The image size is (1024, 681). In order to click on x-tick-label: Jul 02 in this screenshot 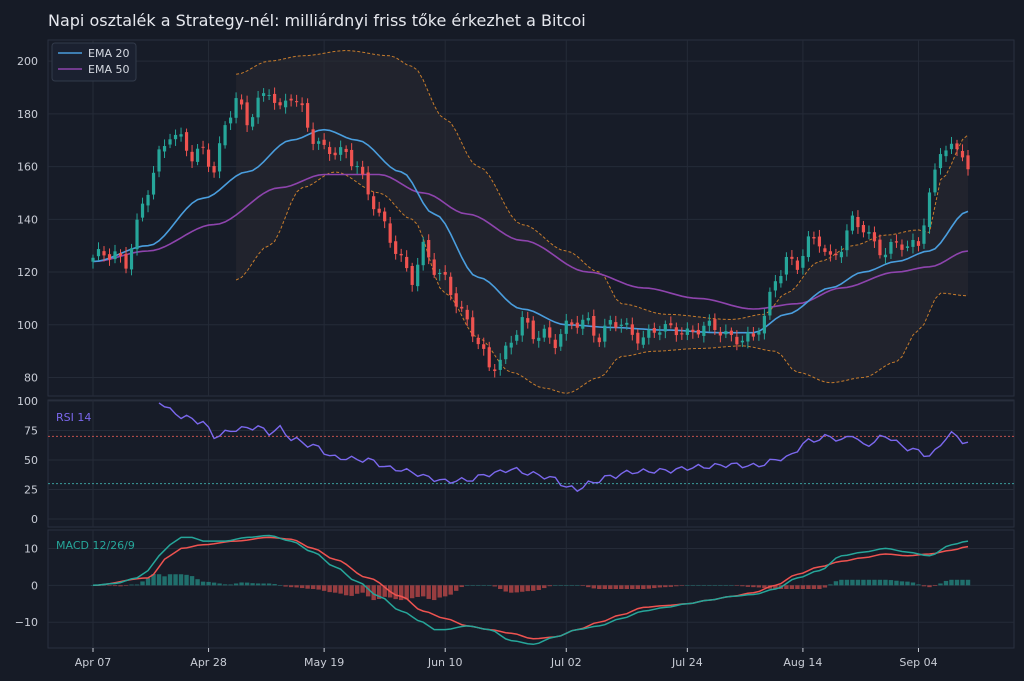, I will do `click(566, 662)`.